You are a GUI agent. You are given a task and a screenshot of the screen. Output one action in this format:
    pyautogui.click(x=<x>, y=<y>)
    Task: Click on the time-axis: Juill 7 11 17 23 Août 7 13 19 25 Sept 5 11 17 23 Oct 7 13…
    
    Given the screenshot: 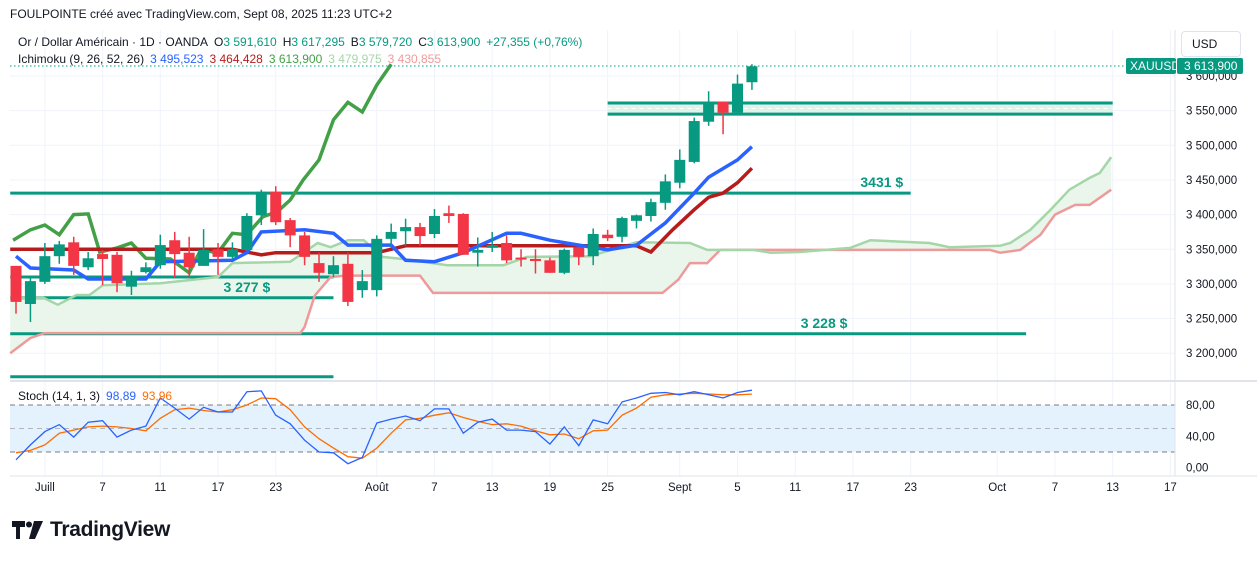 What is the action you would take?
    pyautogui.click(x=606, y=488)
    